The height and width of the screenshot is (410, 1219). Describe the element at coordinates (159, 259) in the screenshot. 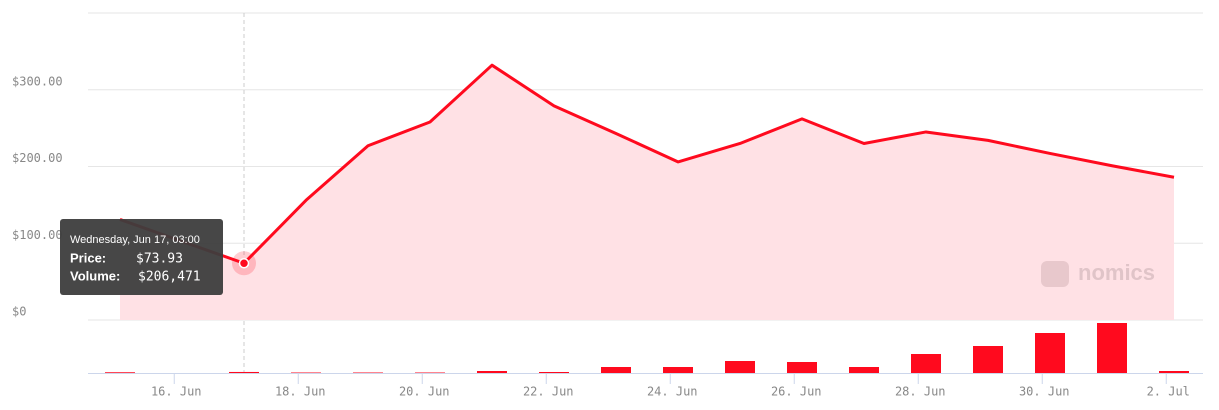

I see `tooltip-price: $73.93` at that location.